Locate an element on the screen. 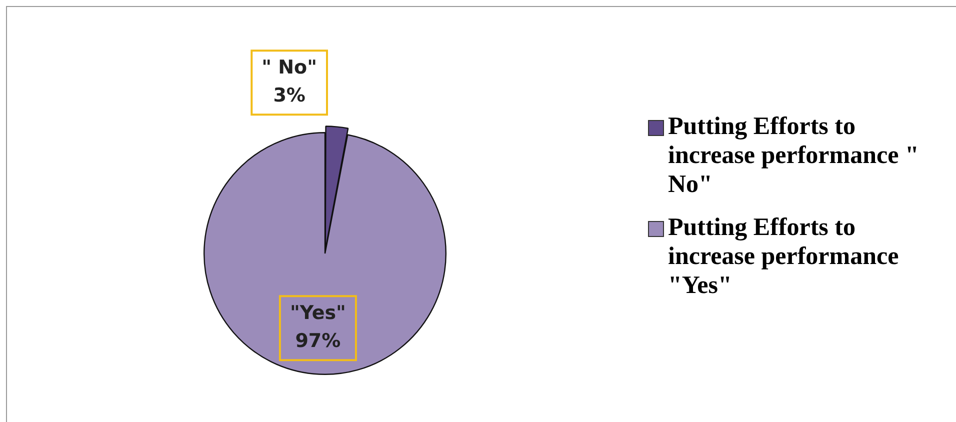  legend-label: Putting Efforts to increase performance " No" is located at coordinates (794, 155).